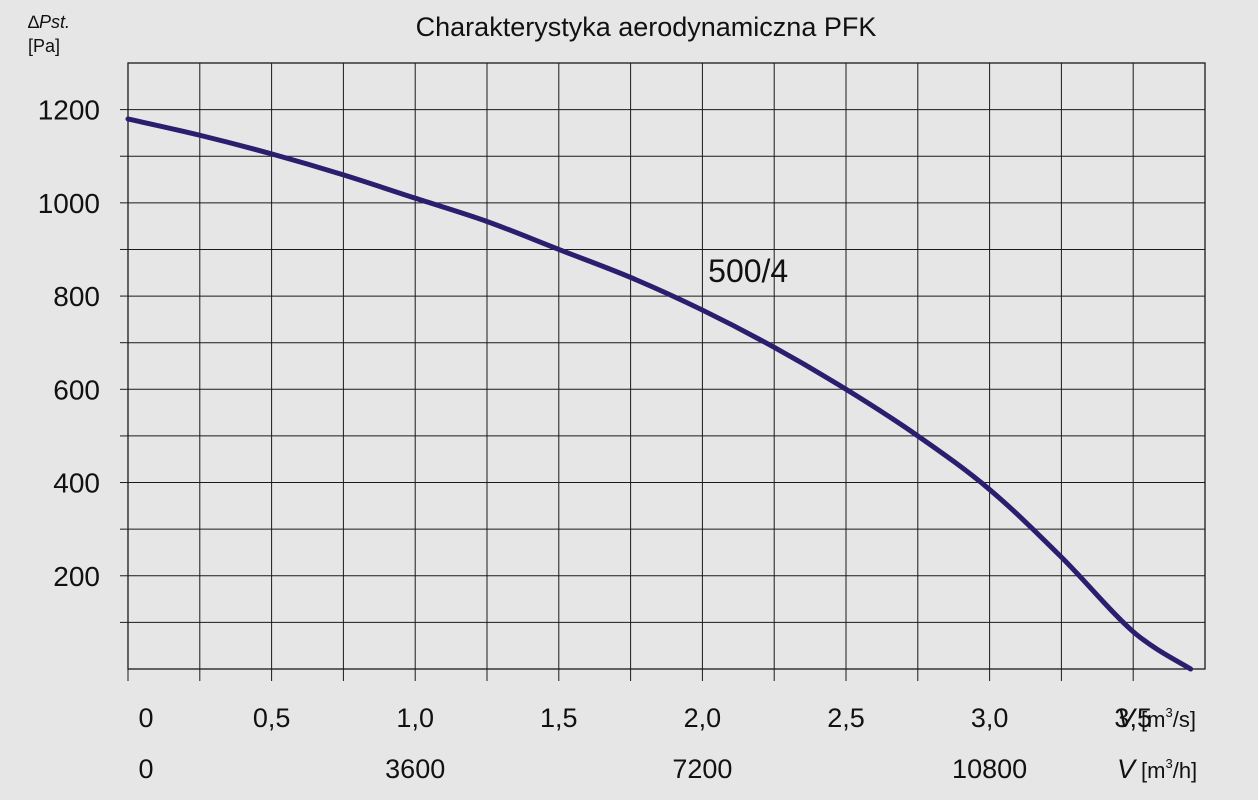  I want to click on y-axis-label: ∆Pst., so click(49, 22).